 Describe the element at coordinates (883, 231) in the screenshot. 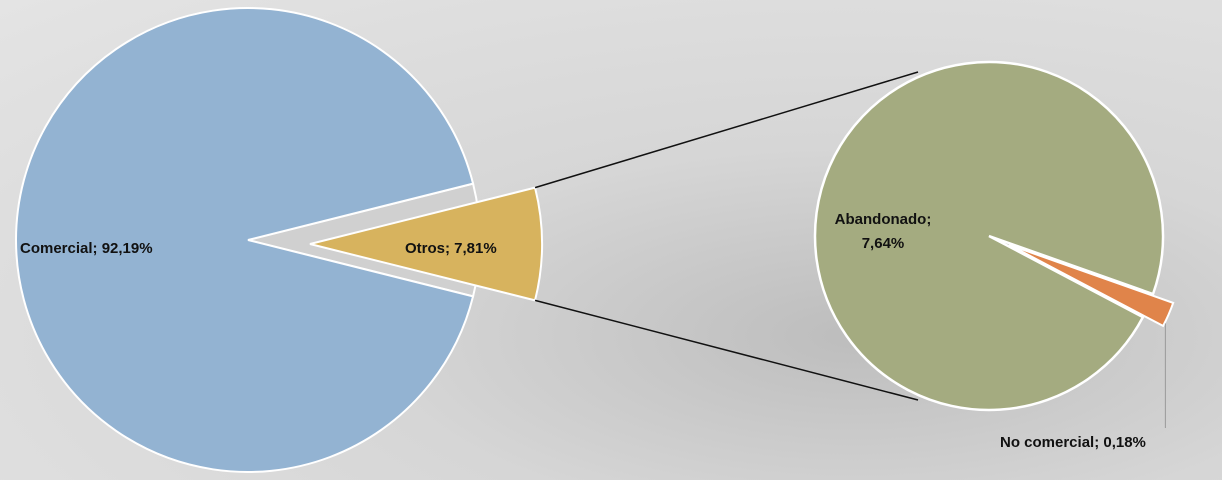

I see `slice-label: Abandonado; 7,64%` at that location.